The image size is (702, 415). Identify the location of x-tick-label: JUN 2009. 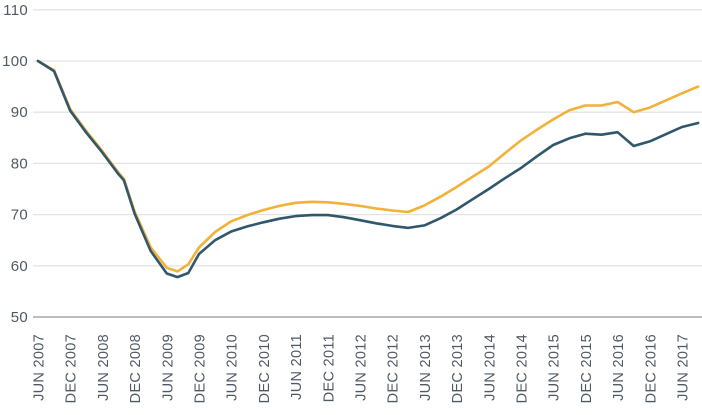
(168, 367).